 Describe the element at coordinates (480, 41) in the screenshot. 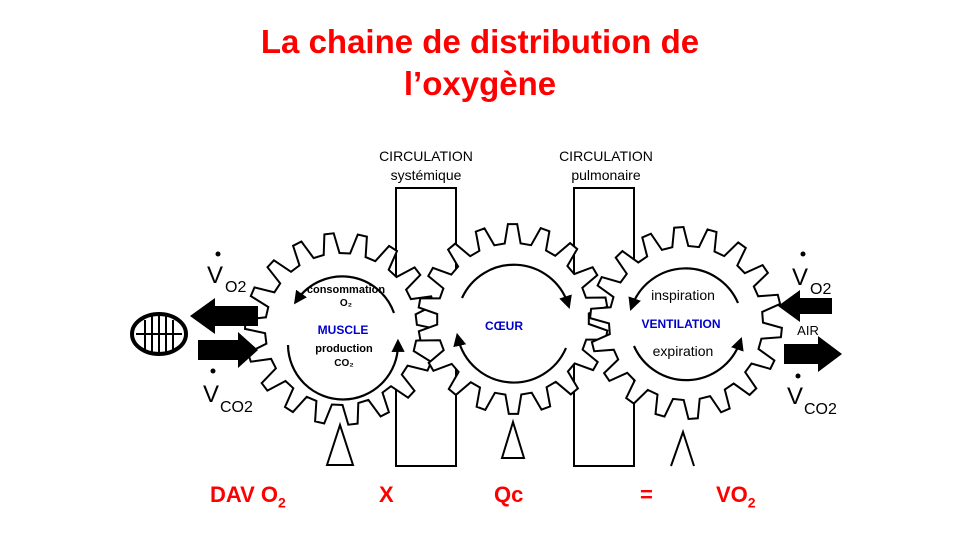

I see `title-line-1: La chaine de distribution de` at that location.